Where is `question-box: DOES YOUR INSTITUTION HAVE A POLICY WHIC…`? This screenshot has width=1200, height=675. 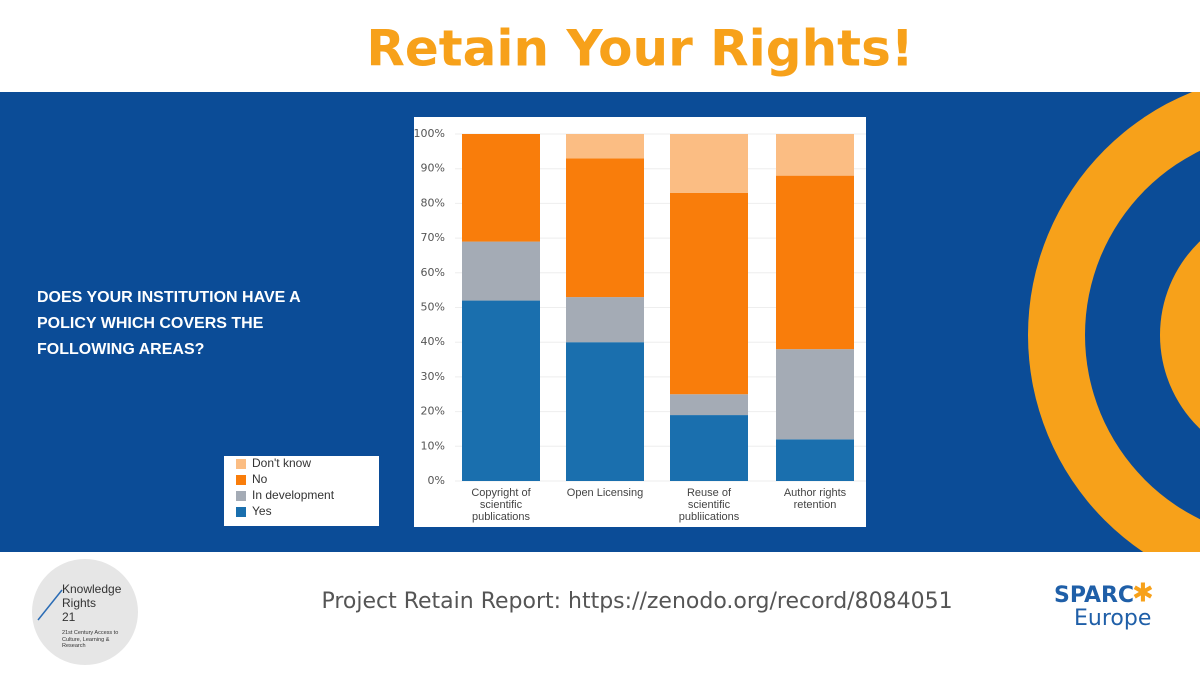
question-box: DOES YOUR INSTITUTION HAVE A POLICY WHIC… is located at coordinates (169, 323).